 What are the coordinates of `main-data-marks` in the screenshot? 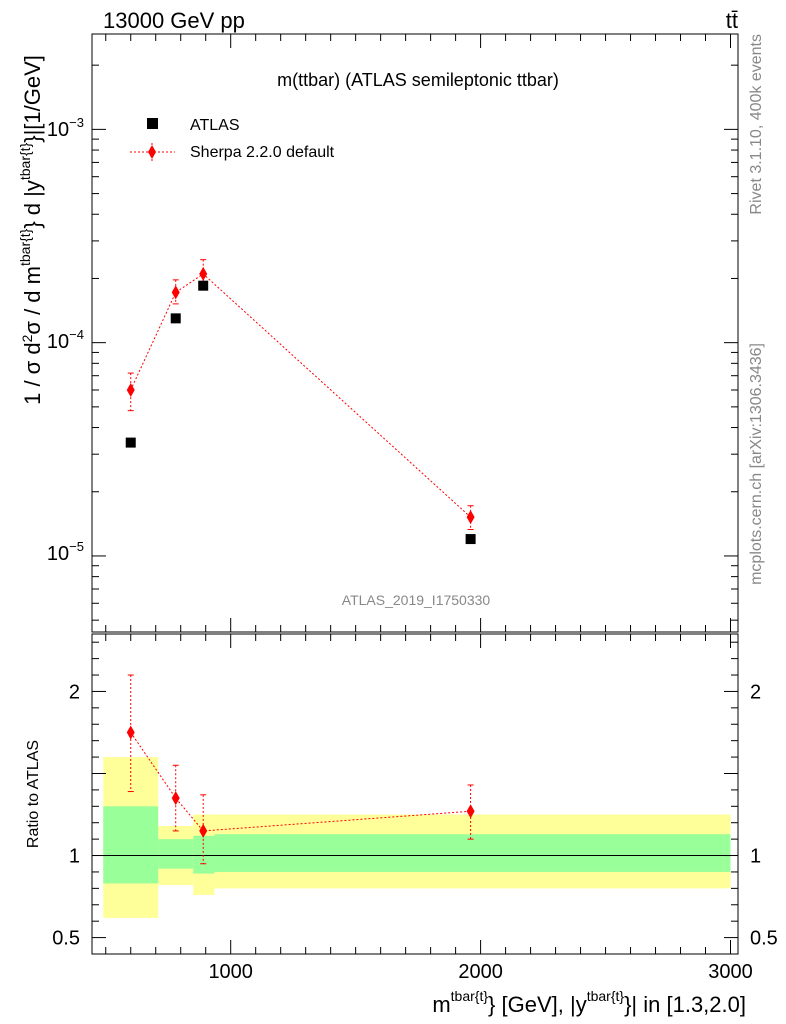 It's located at (300, 402).